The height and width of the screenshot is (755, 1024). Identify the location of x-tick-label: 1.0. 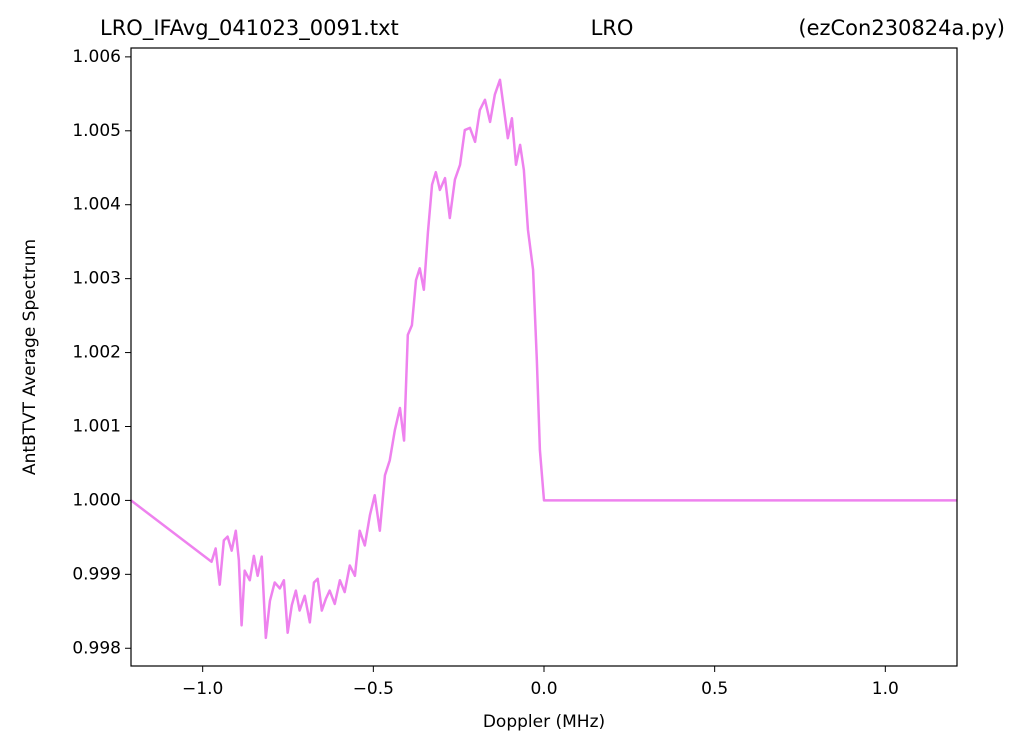
(885, 689).